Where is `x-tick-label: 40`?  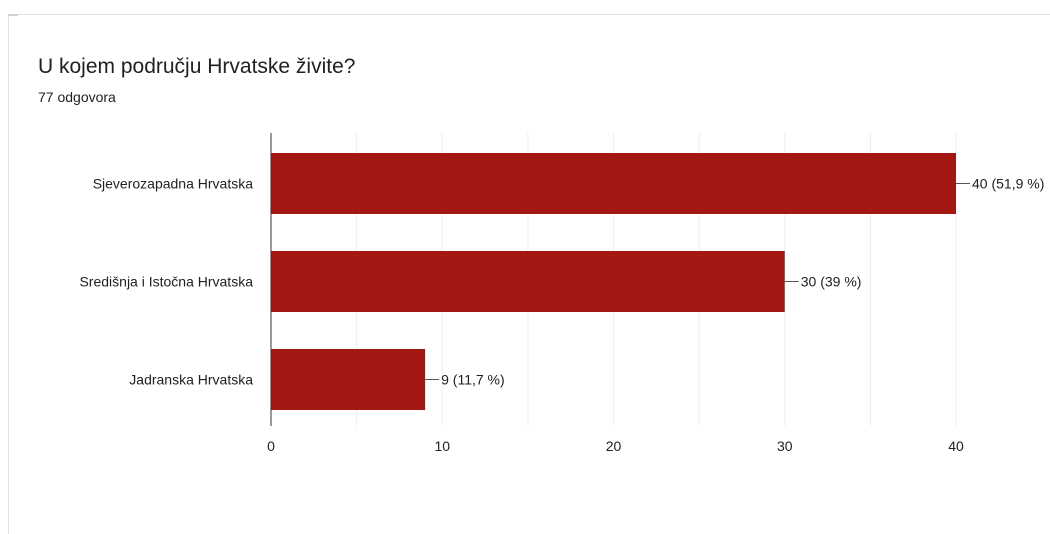
x-tick-label: 40 is located at coordinates (956, 446).